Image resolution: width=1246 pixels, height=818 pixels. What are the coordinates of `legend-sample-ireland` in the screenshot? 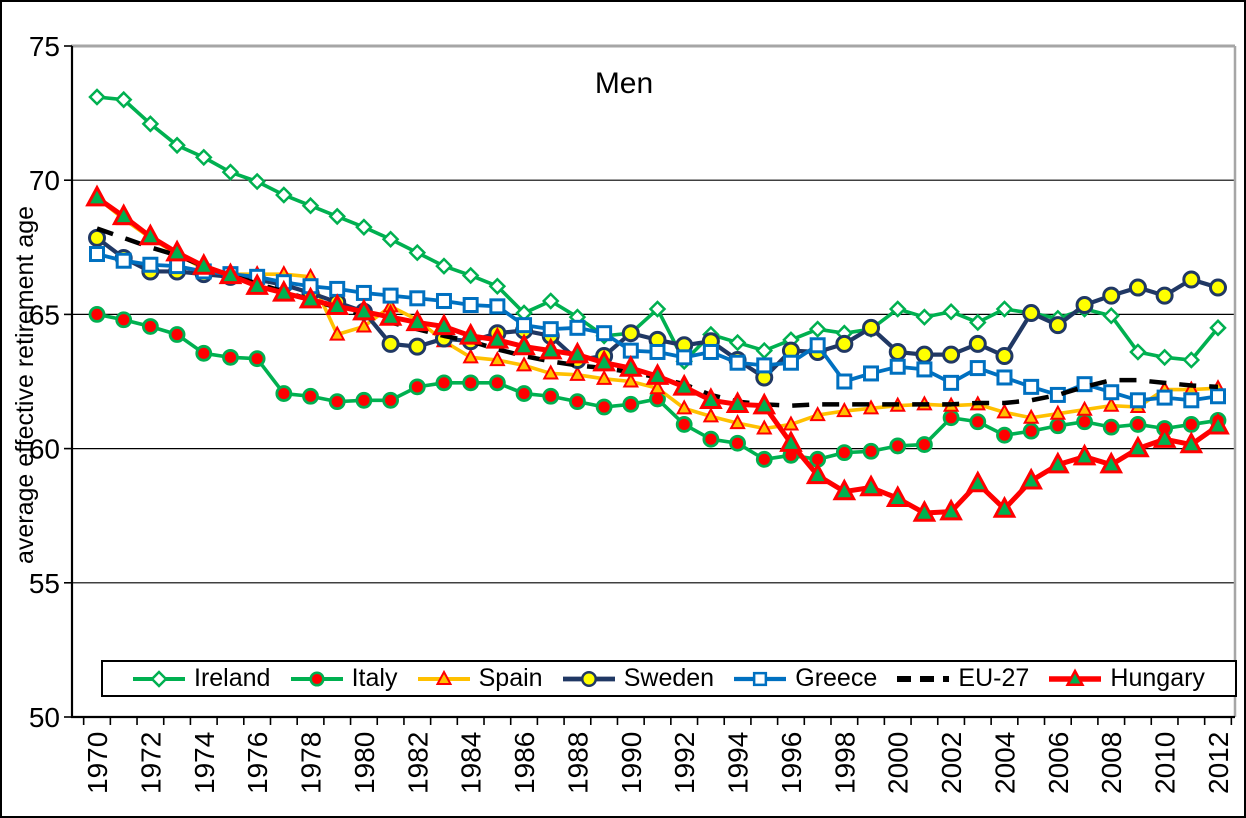 It's located at (159, 678).